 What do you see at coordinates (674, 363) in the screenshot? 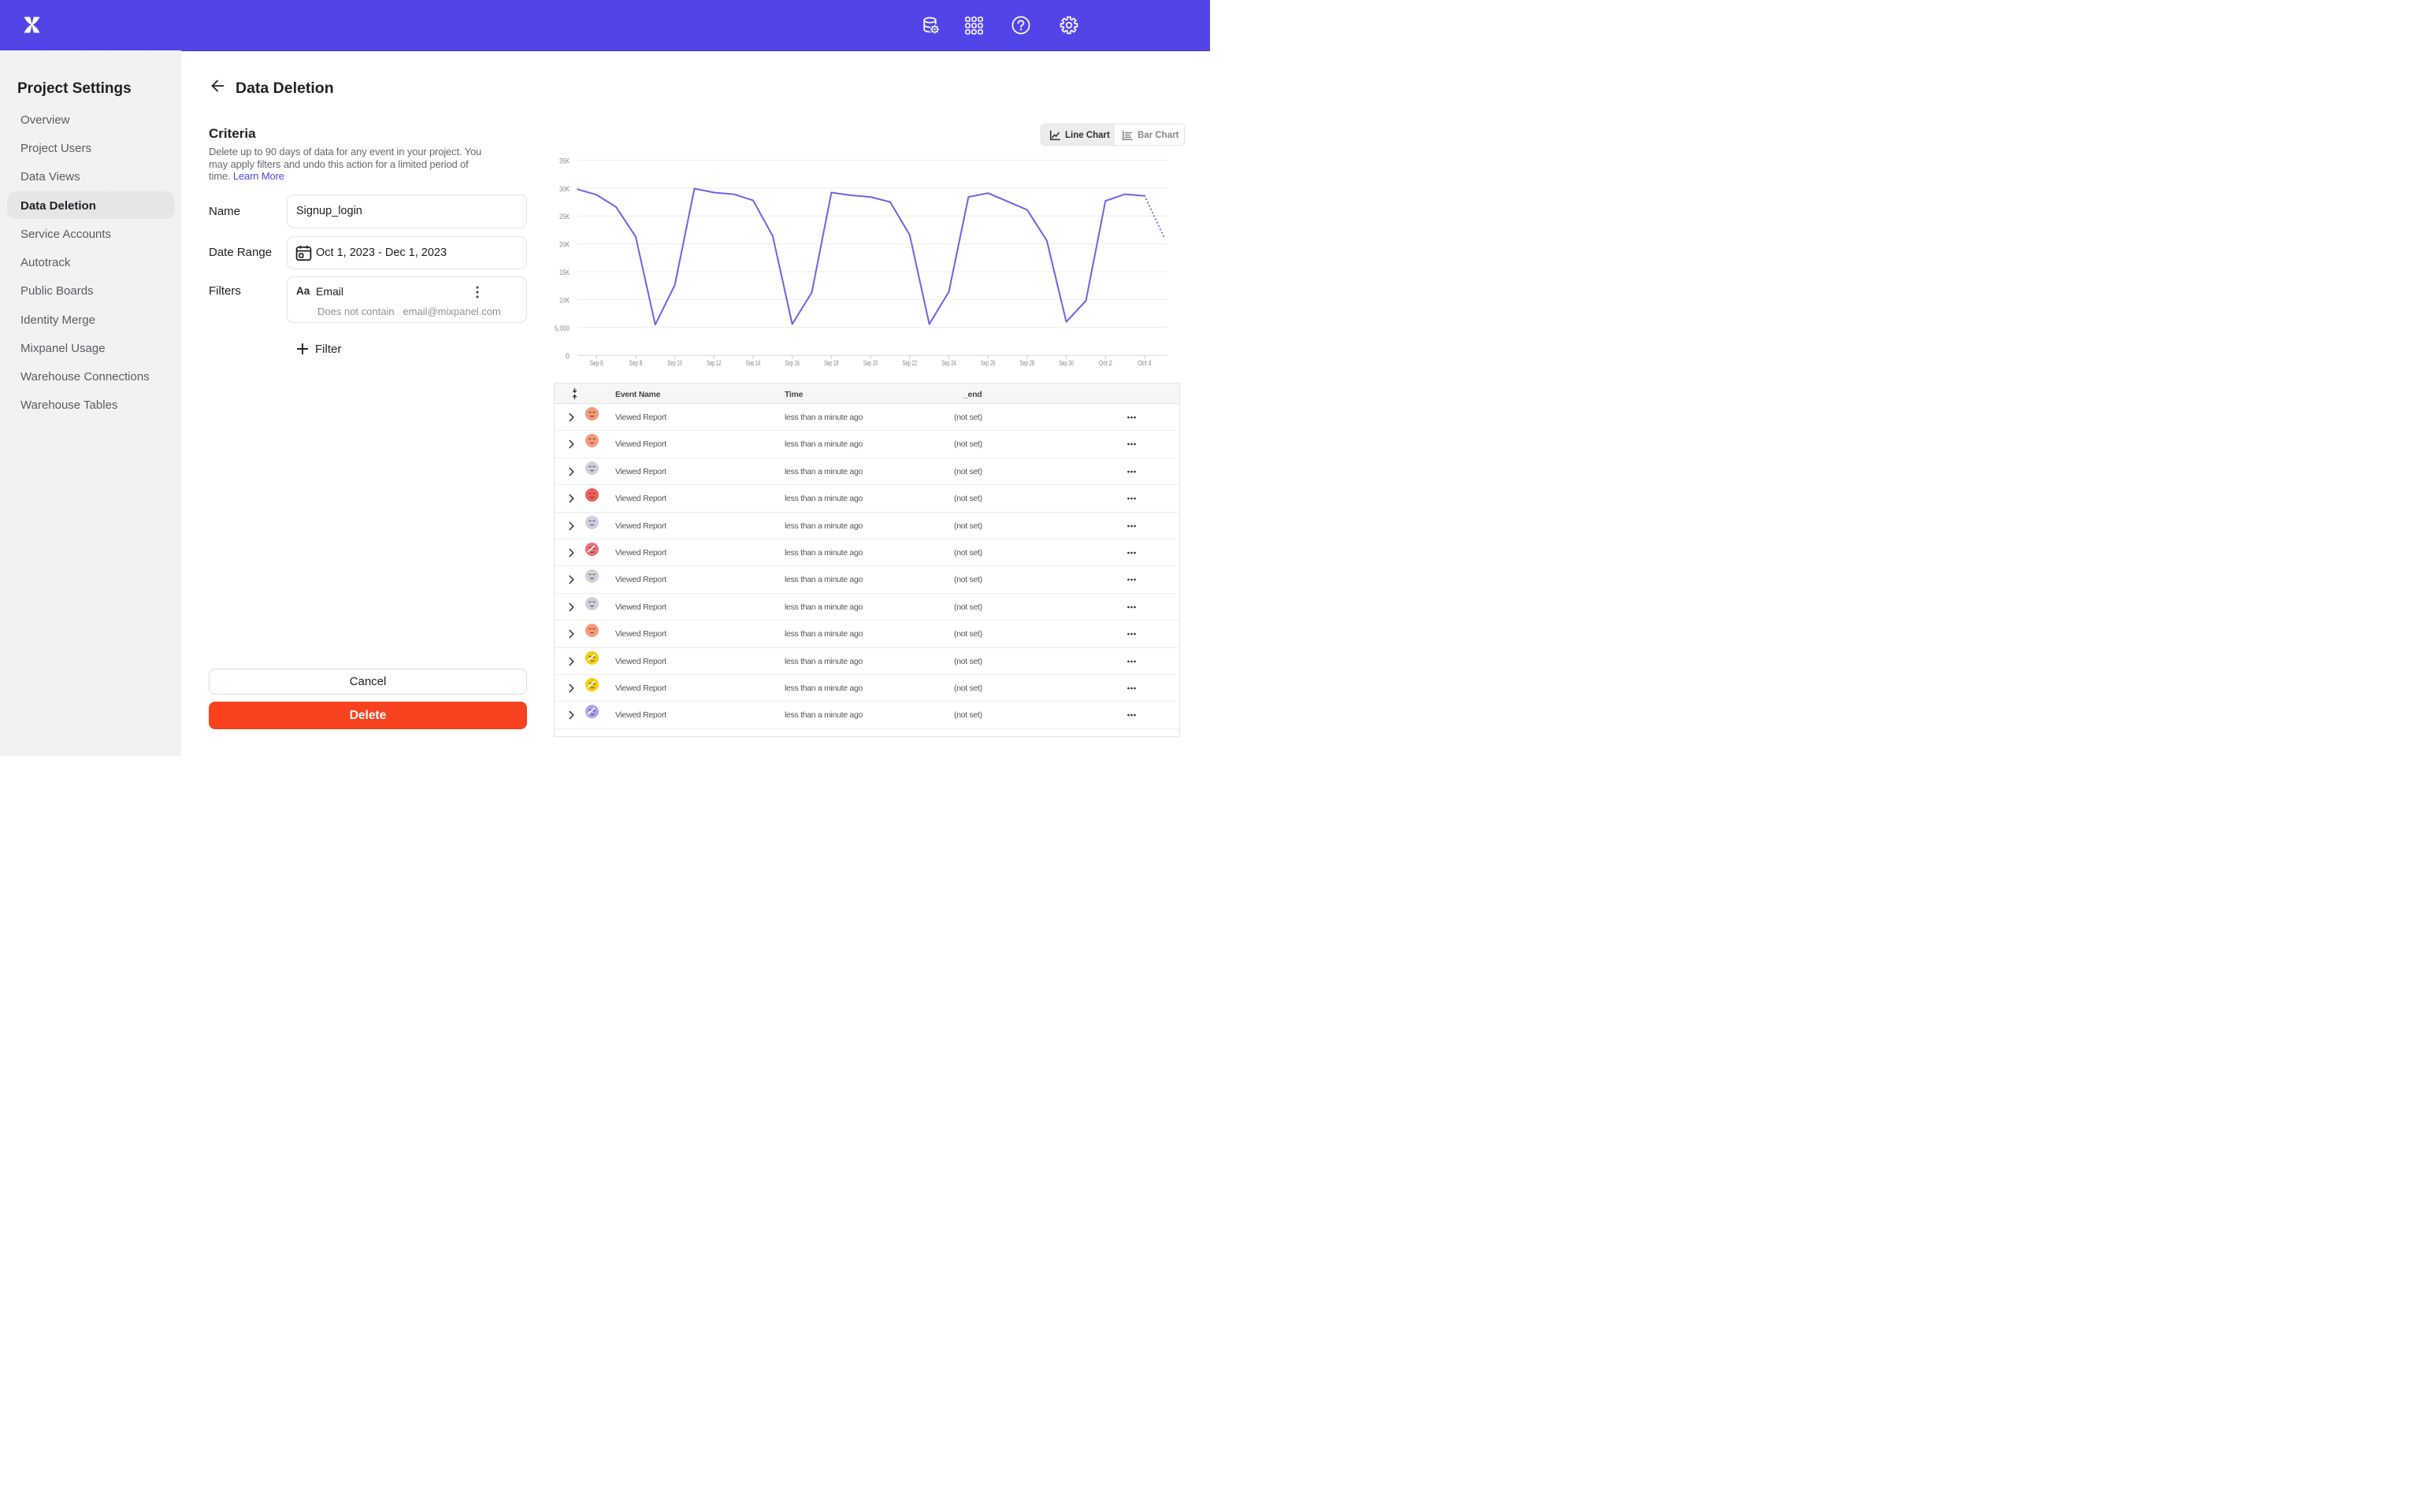
I see `svg-text: Sep 10` at bounding box center [674, 363].